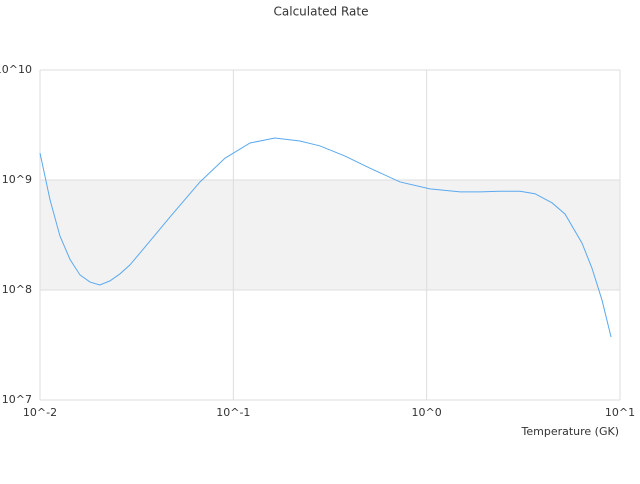  I want to click on x-tick-label: 10^-2, so click(40, 412).